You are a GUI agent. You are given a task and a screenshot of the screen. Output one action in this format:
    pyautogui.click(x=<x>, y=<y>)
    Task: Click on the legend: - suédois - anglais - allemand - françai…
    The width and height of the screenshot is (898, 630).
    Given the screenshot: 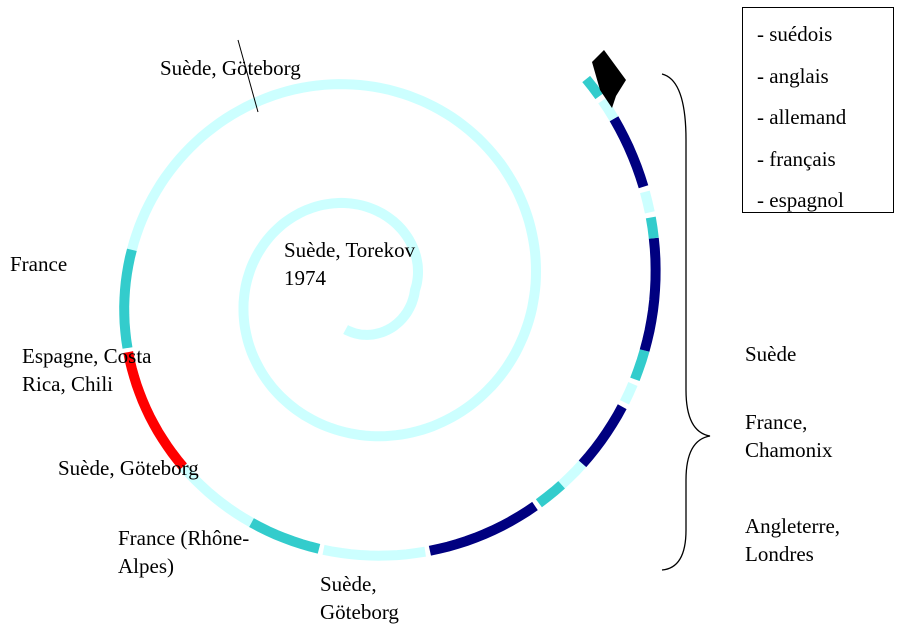 What is the action you would take?
    pyautogui.click(x=818, y=110)
    